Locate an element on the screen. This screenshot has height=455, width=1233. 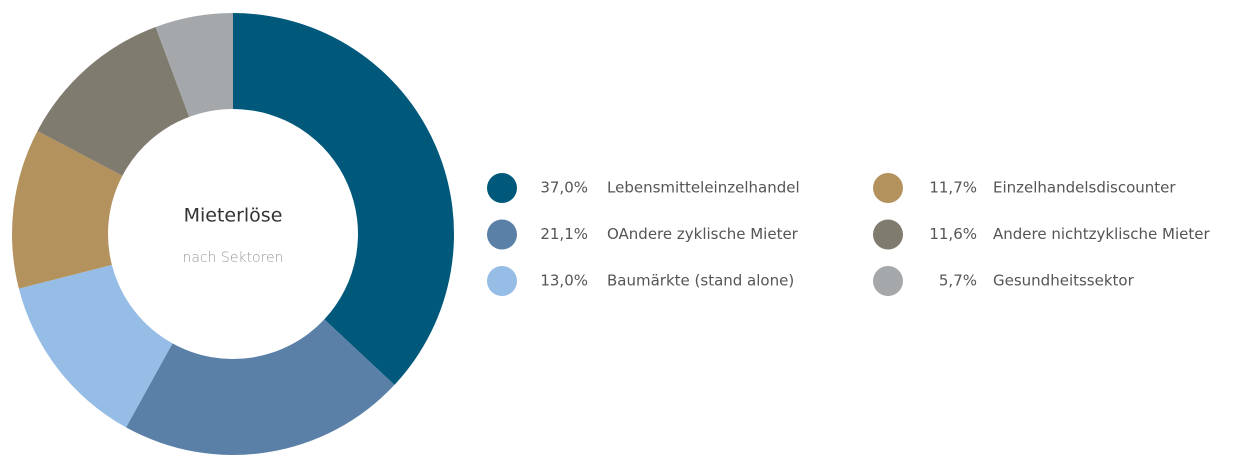
legend-value: 21,1% is located at coordinates (564, 234).